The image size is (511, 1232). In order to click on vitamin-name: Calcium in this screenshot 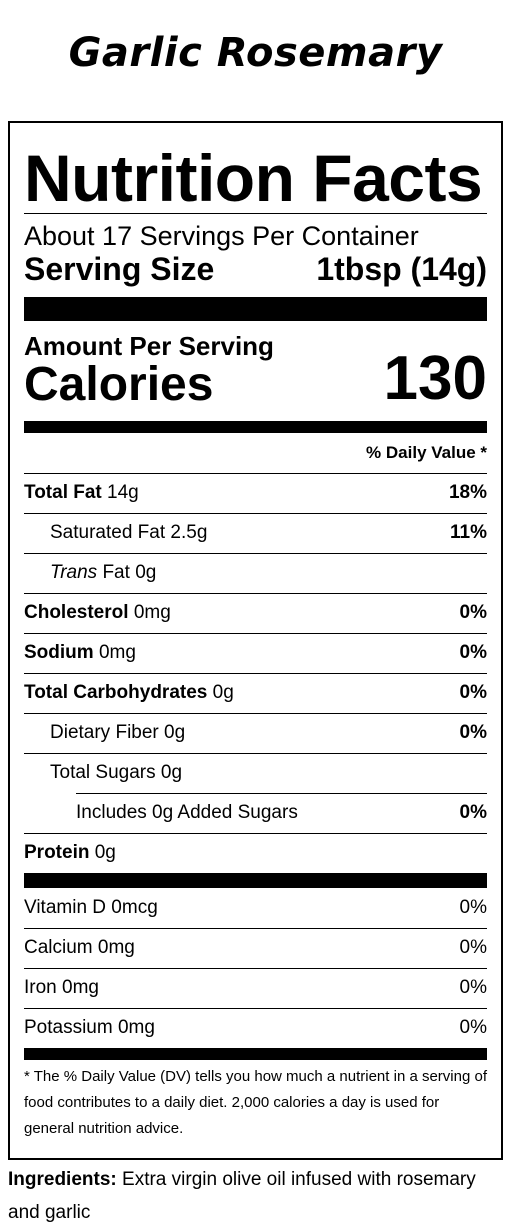, I will do `click(58, 948)`.